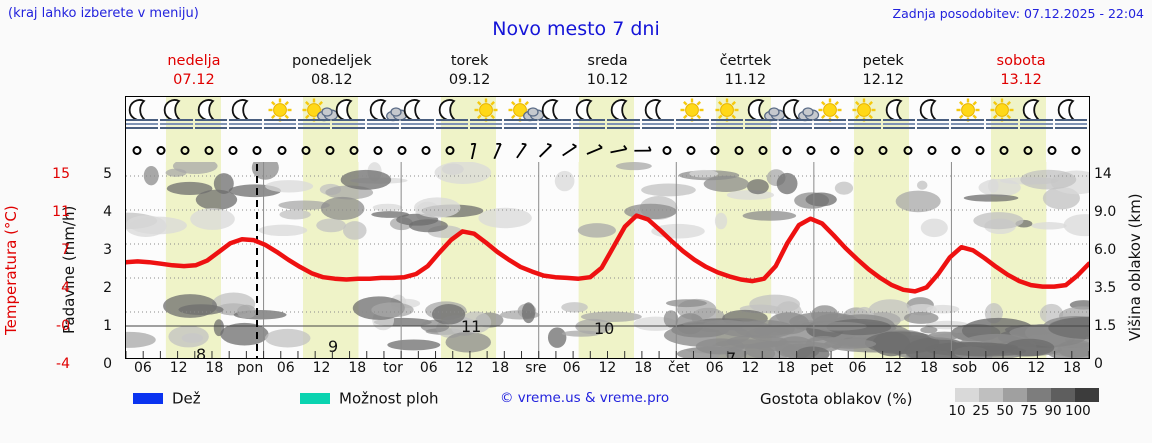 The height and width of the screenshot is (443, 1152). What do you see at coordinates (585, 398) in the screenshot?
I see `copyright-link: © vreme.us & vreme.pro` at bounding box center [585, 398].